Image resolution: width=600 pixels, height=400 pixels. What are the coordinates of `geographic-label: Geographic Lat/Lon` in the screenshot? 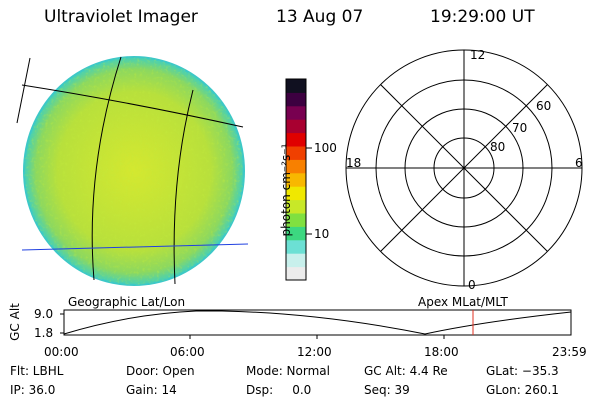 It's located at (127, 302).